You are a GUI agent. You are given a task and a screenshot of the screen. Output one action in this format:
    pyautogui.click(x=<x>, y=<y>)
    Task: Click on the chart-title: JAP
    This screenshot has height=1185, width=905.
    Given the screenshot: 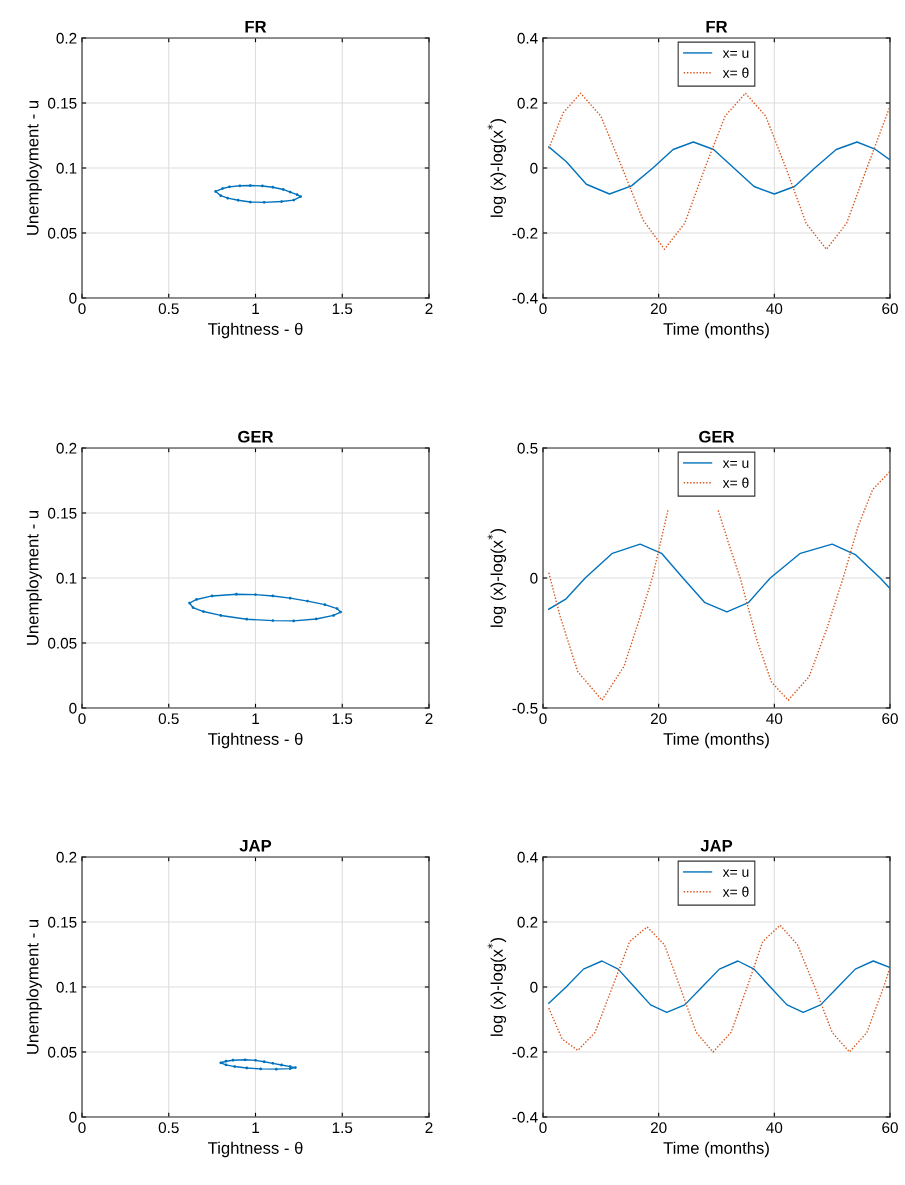 What is the action you would take?
    pyautogui.click(x=255, y=845)
    